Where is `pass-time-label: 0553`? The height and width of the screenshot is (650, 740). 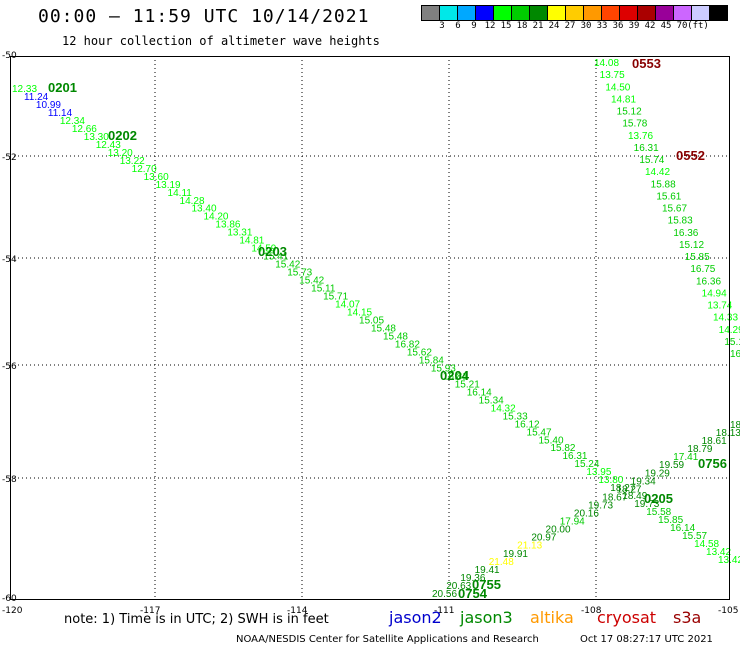 pass-time-label: 0553 is located at coordinates (646, 63).